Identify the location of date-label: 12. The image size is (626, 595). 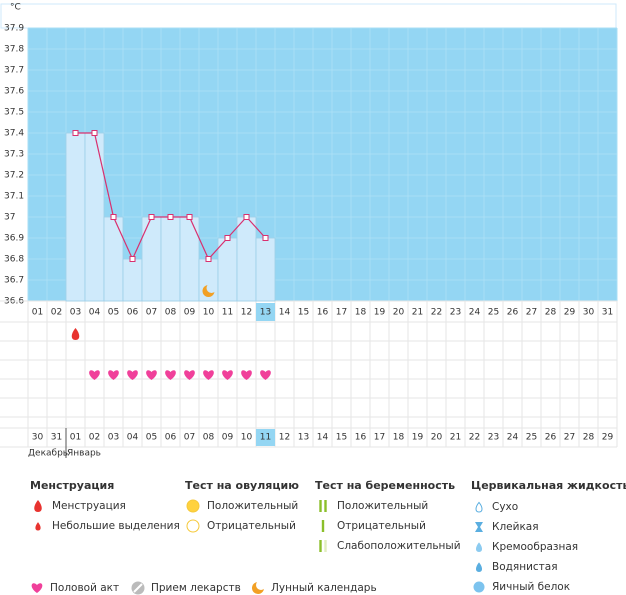
(284, 438).